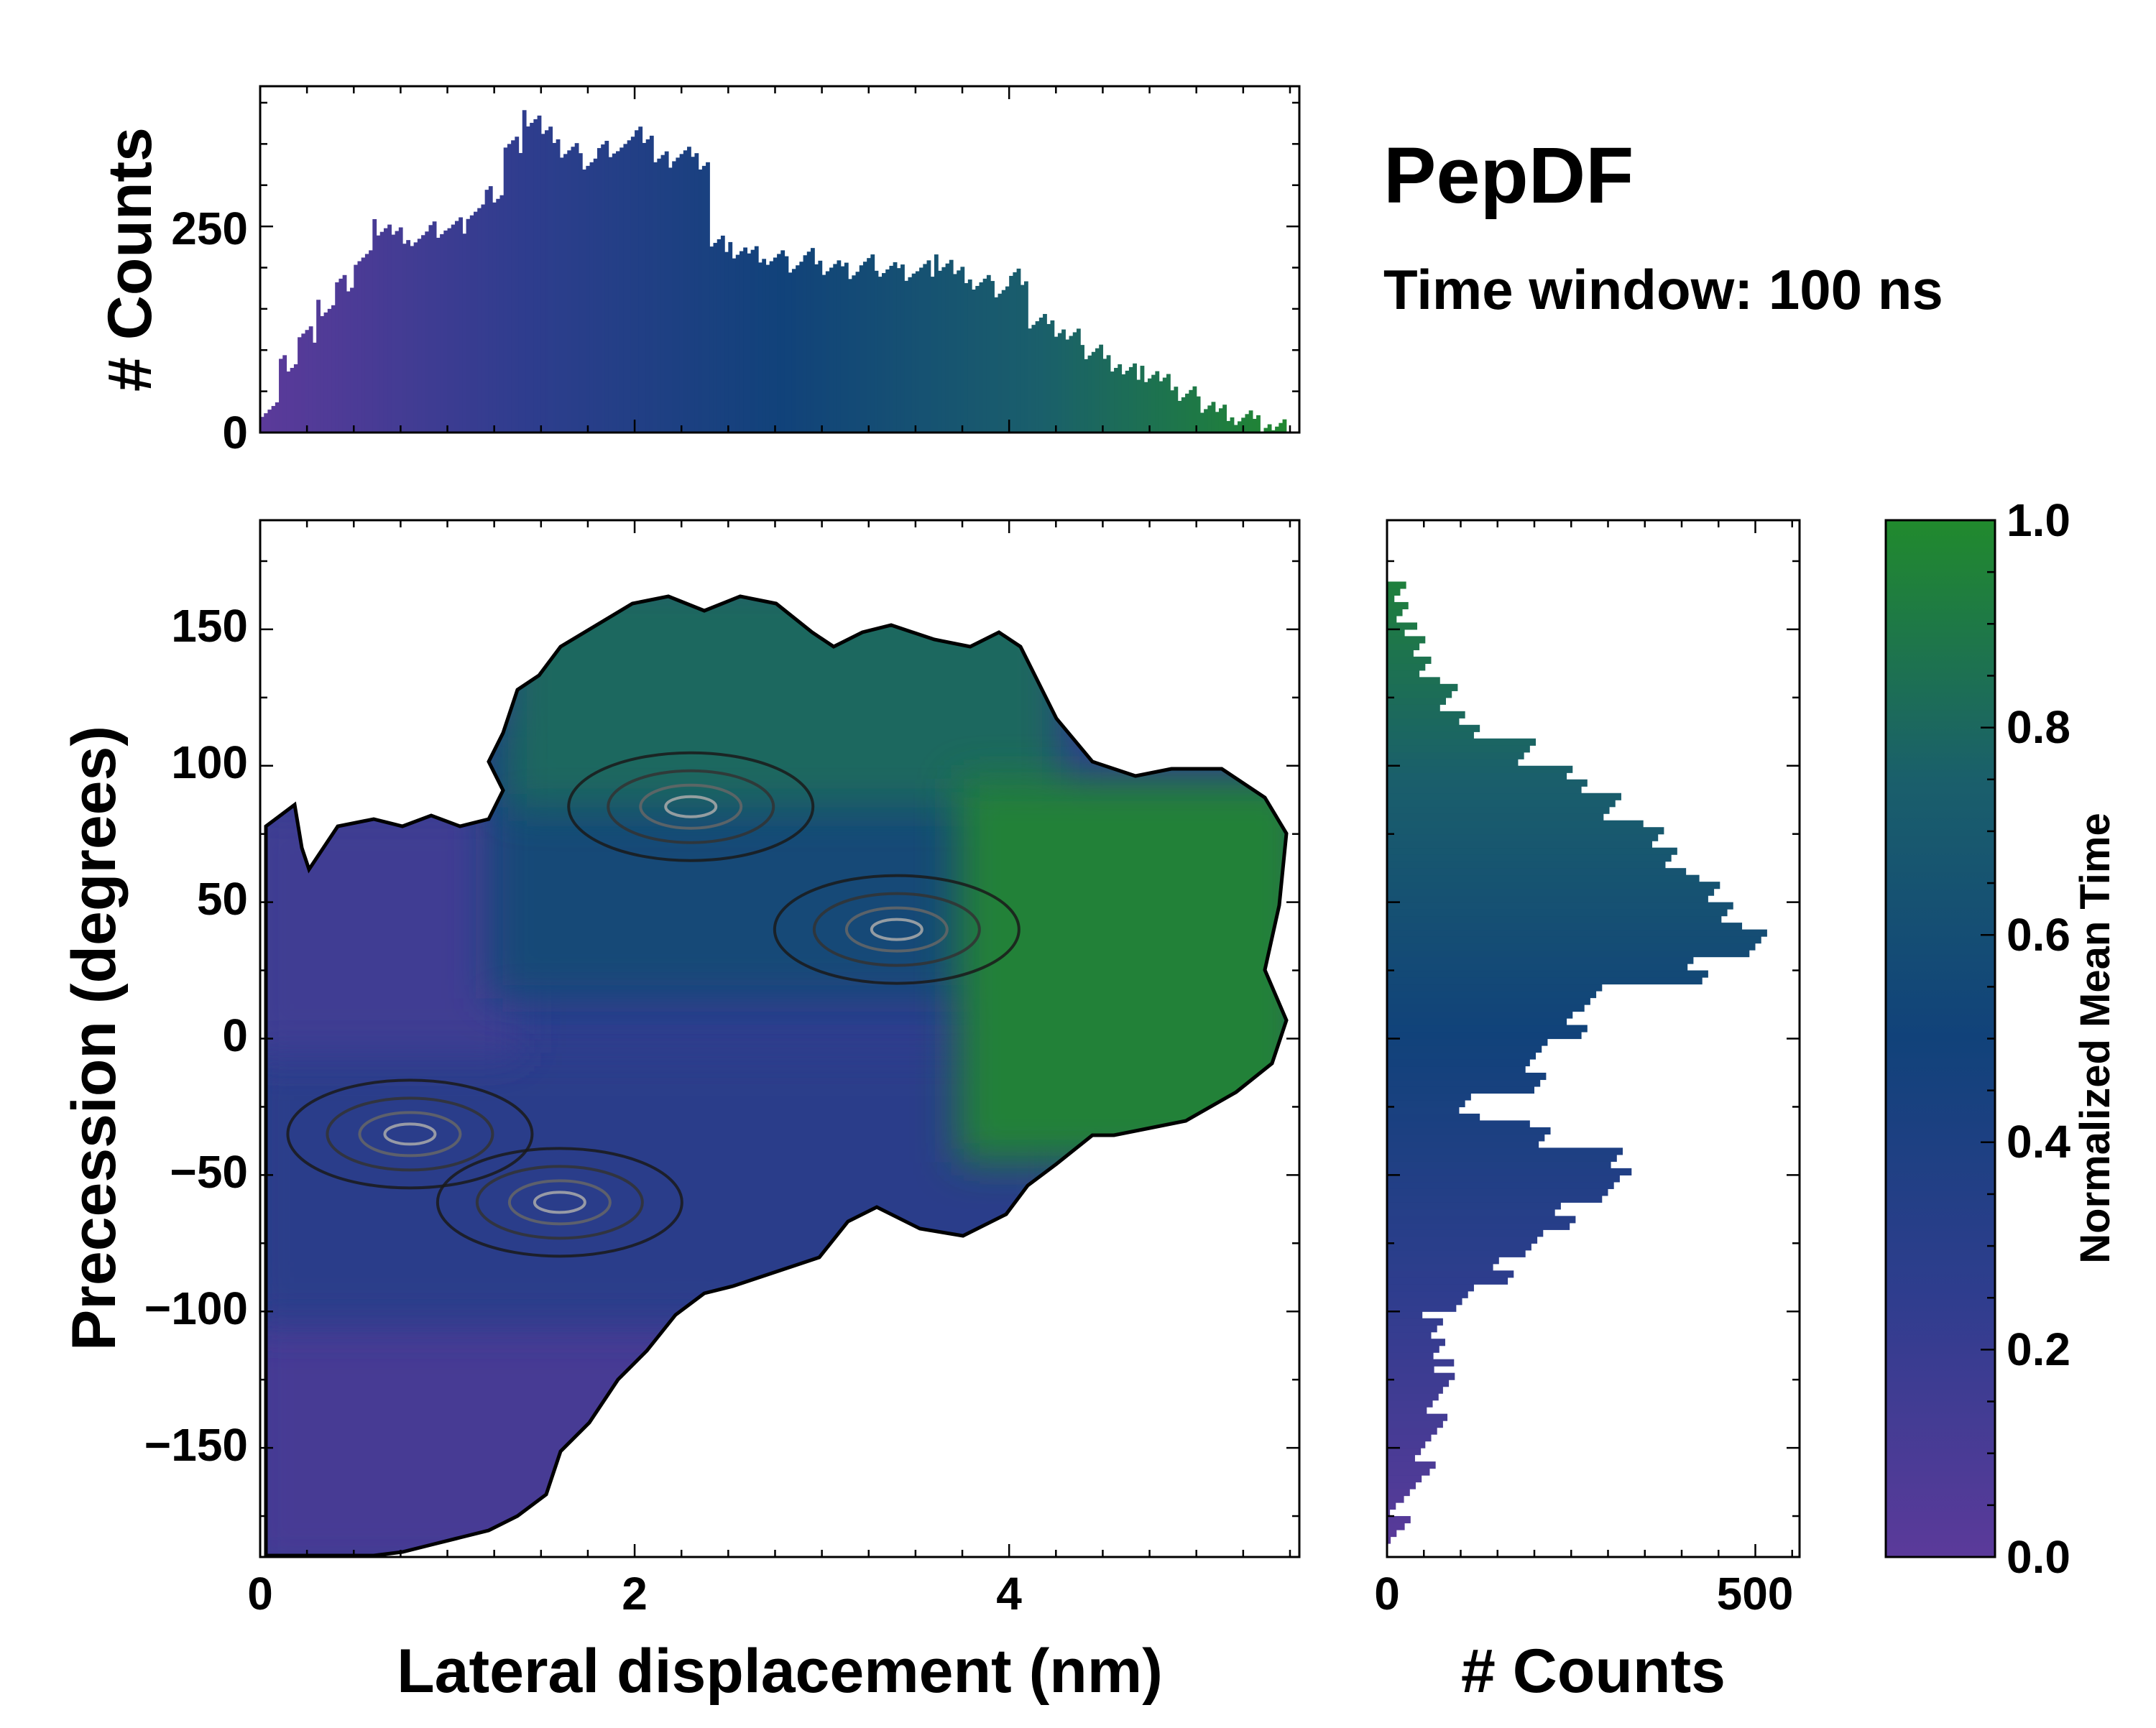  I want to click on colorbar-tick-label-0.4: 0.4, so click(2038, 1142).